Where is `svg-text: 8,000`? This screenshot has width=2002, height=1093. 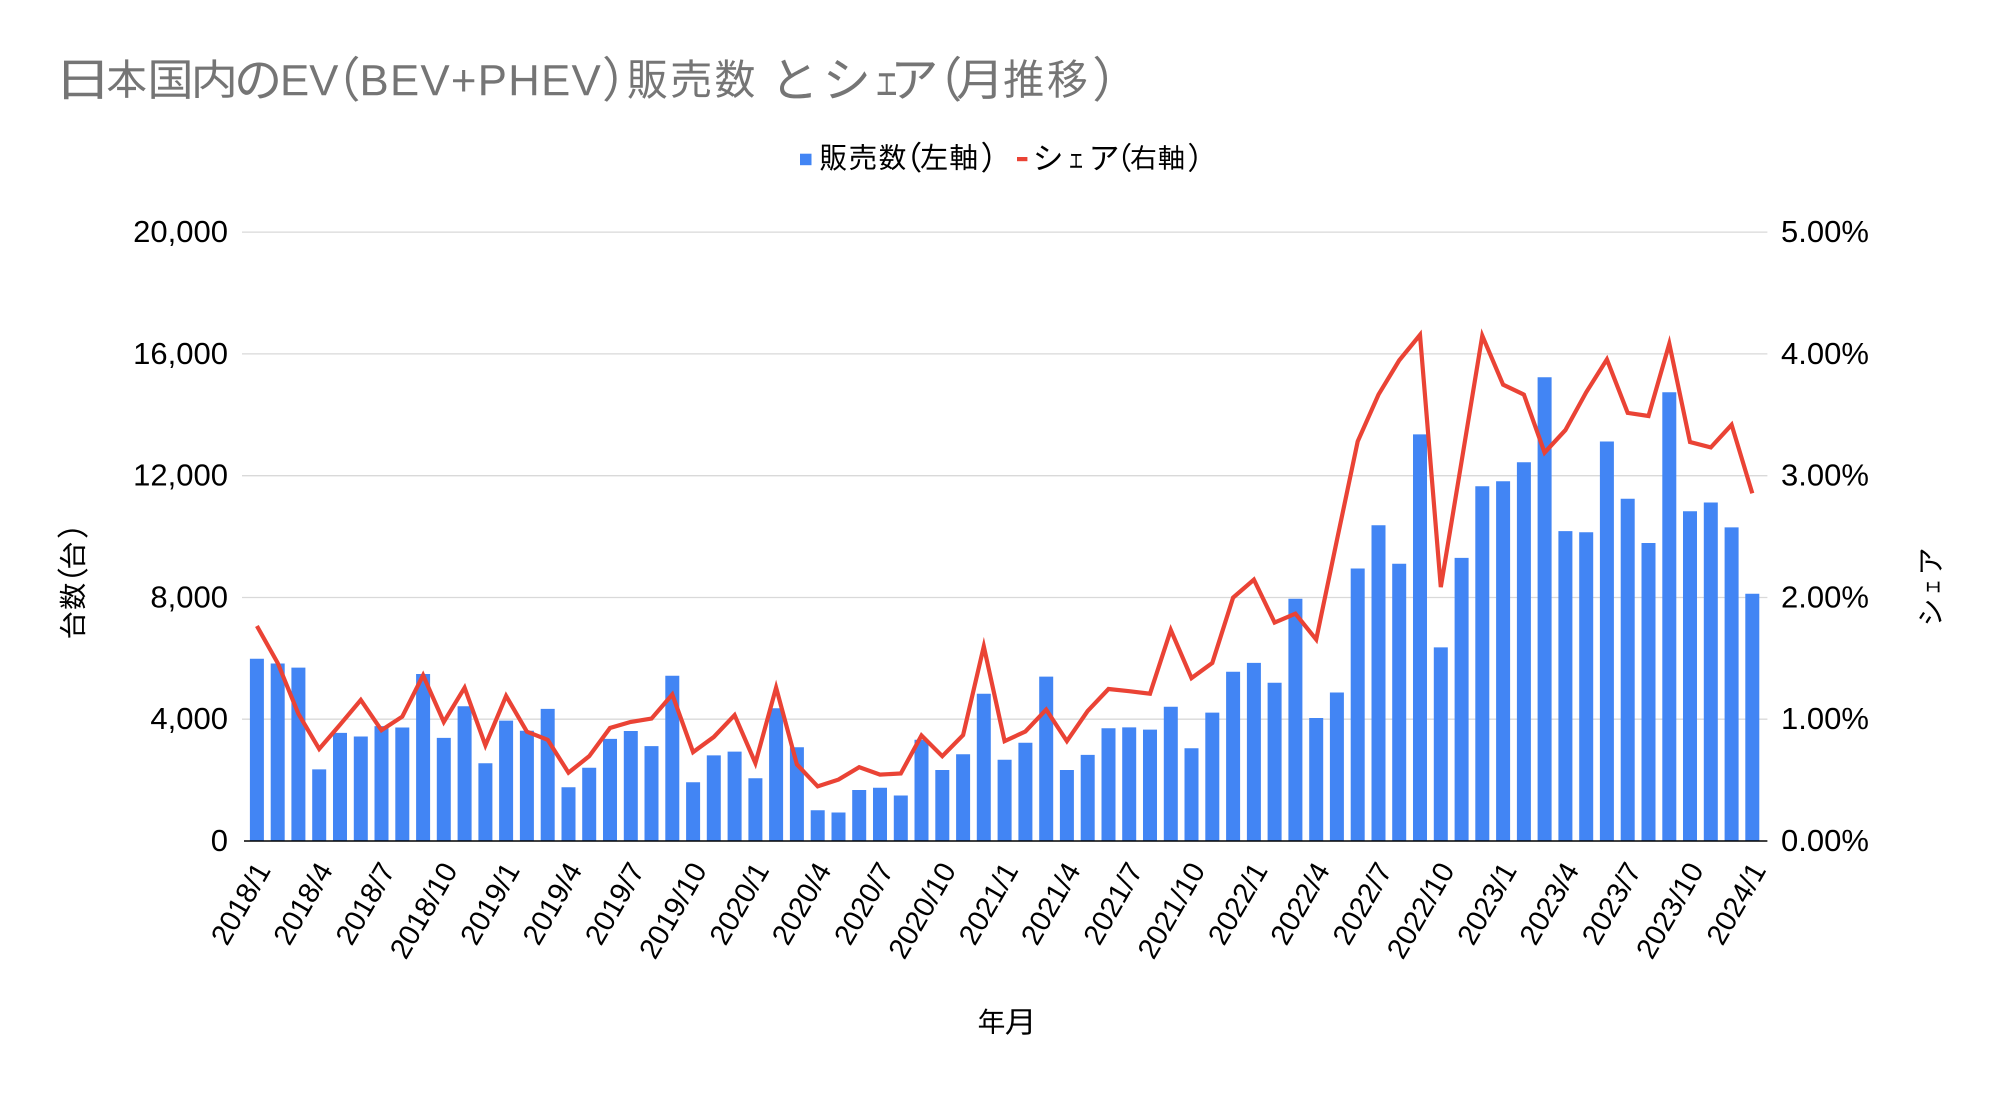
svg-text: 8,000 is located at coordinates (189, 597).